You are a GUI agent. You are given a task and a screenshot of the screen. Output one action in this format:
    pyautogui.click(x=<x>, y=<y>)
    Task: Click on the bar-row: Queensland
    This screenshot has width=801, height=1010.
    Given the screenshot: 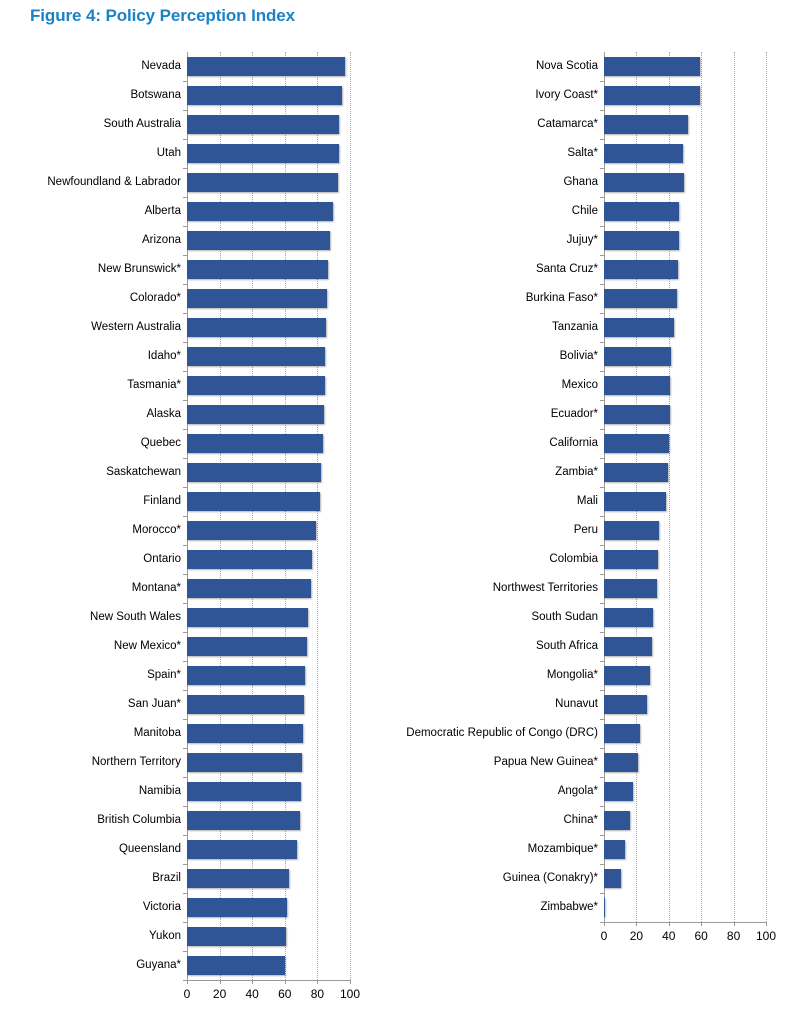 What is the action you would take?
    pyautogui.click(x=200, y=850)
    